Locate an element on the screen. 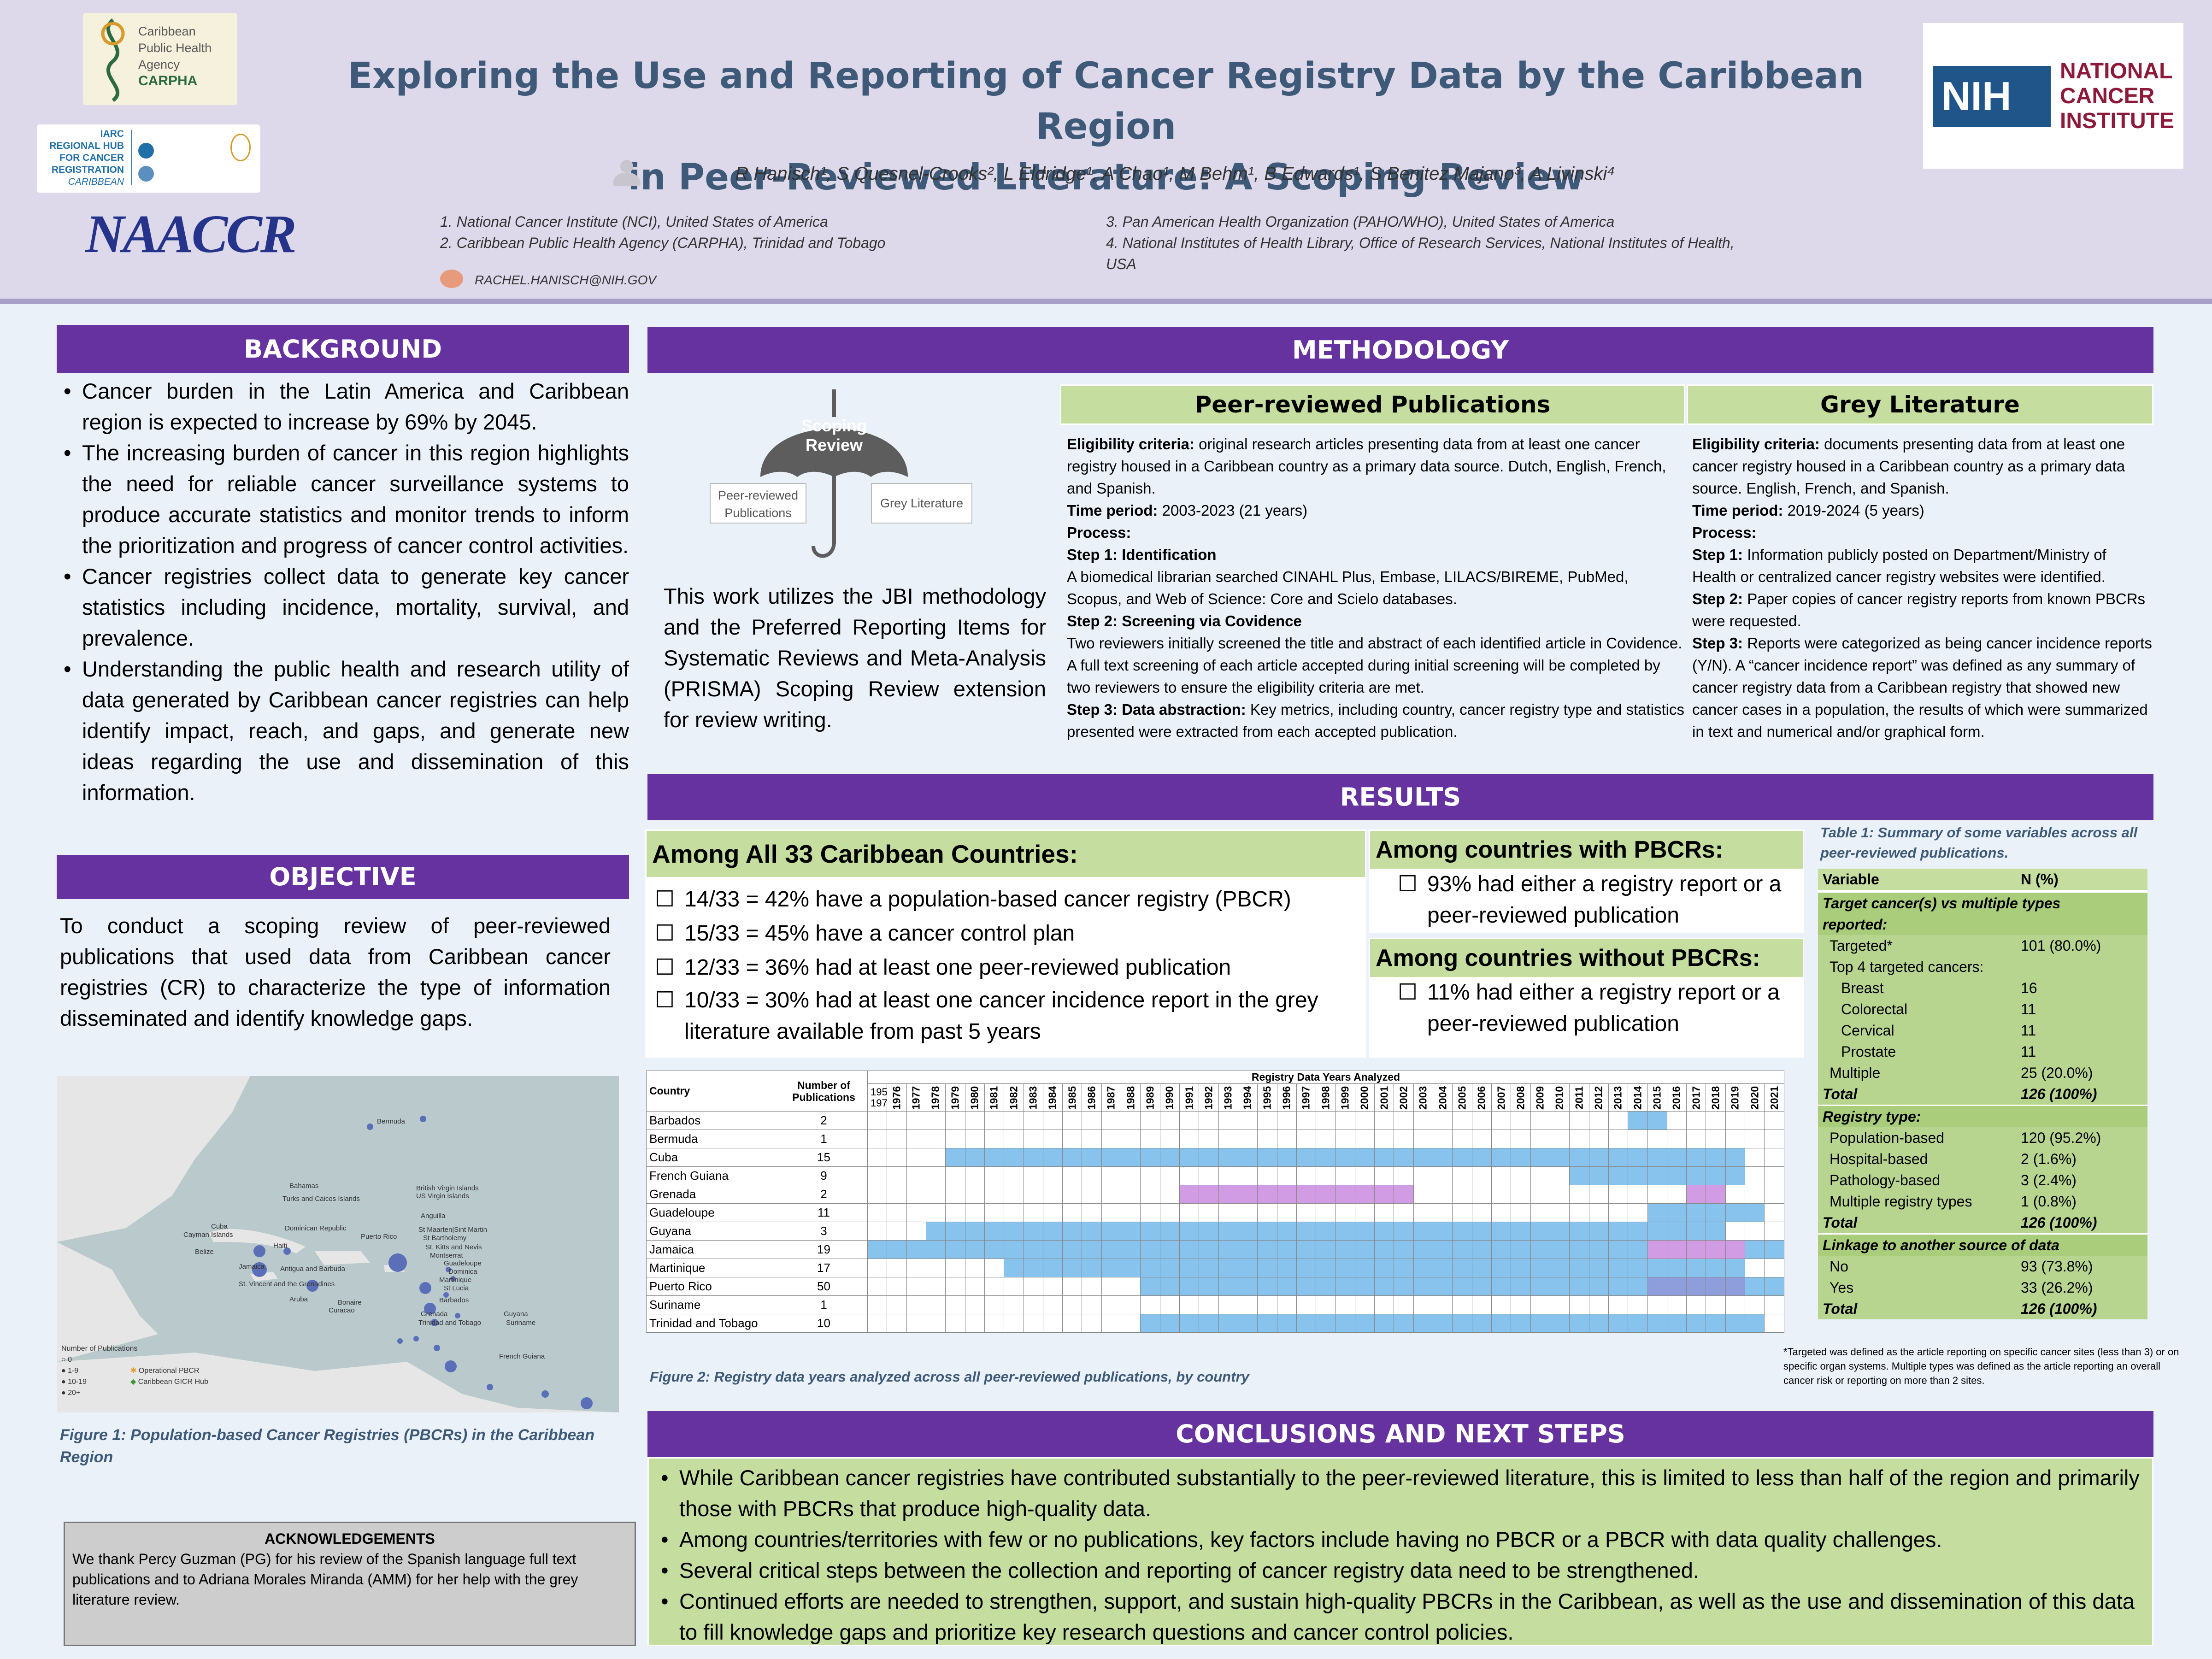 Image resolution: width=2212 pixels, height=1659 pixels. col-variable: Variable is located at coordinates (1851, 879).